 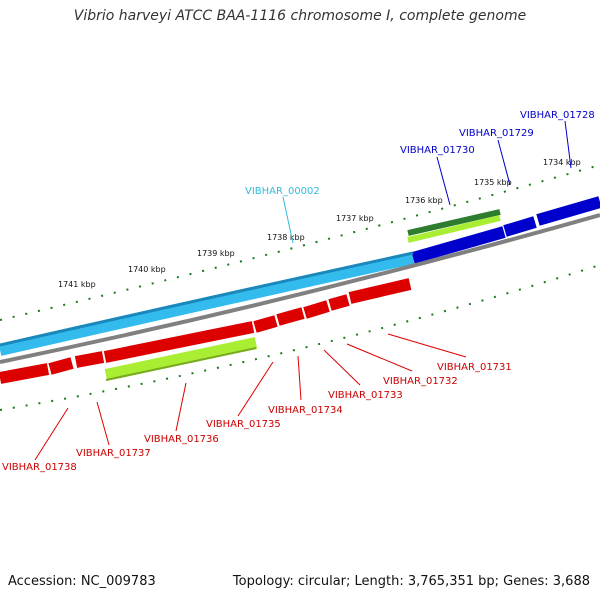 What do you see at coordinates (437, 150) in the screenshot?
I see `label-vibhar-01730: VIBHAR_01730` at bounding box center [437, 150].